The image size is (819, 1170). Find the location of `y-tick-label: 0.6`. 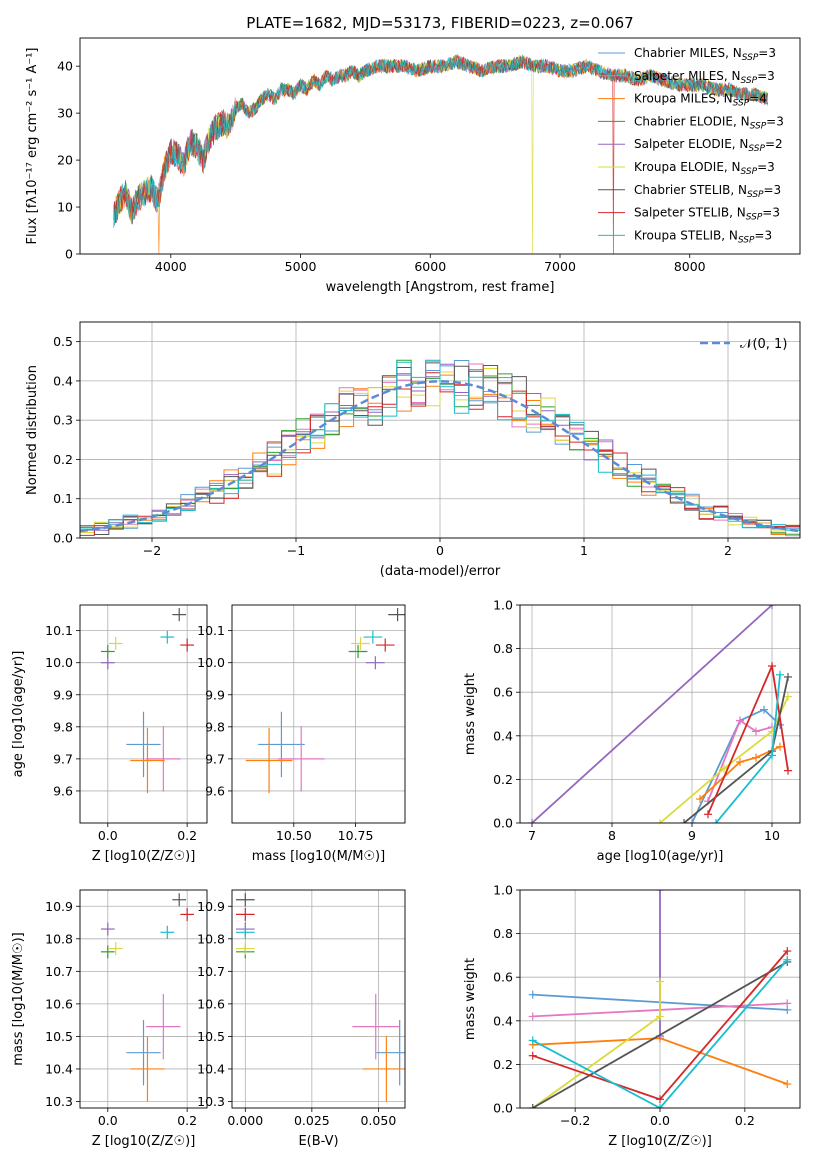

y-tick-label: 0.6 is located at coordinates (503, 692).